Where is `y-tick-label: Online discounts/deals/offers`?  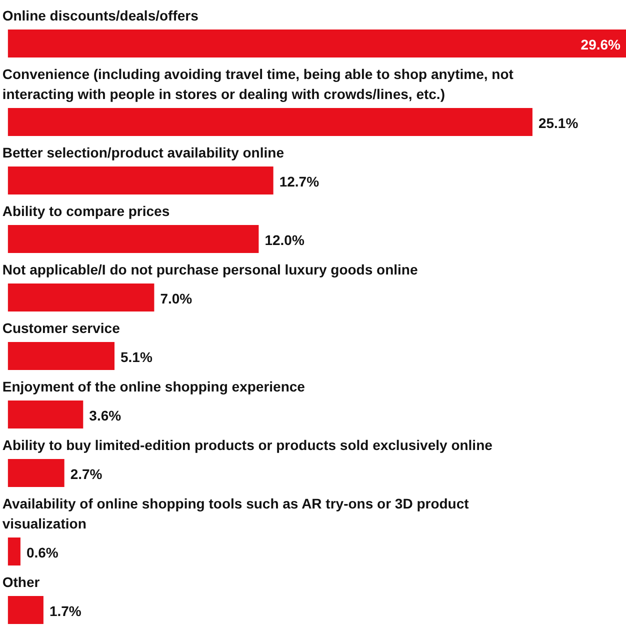
y-tick-label: Online discounts/deals/offers is located at coordinates (100, 16).